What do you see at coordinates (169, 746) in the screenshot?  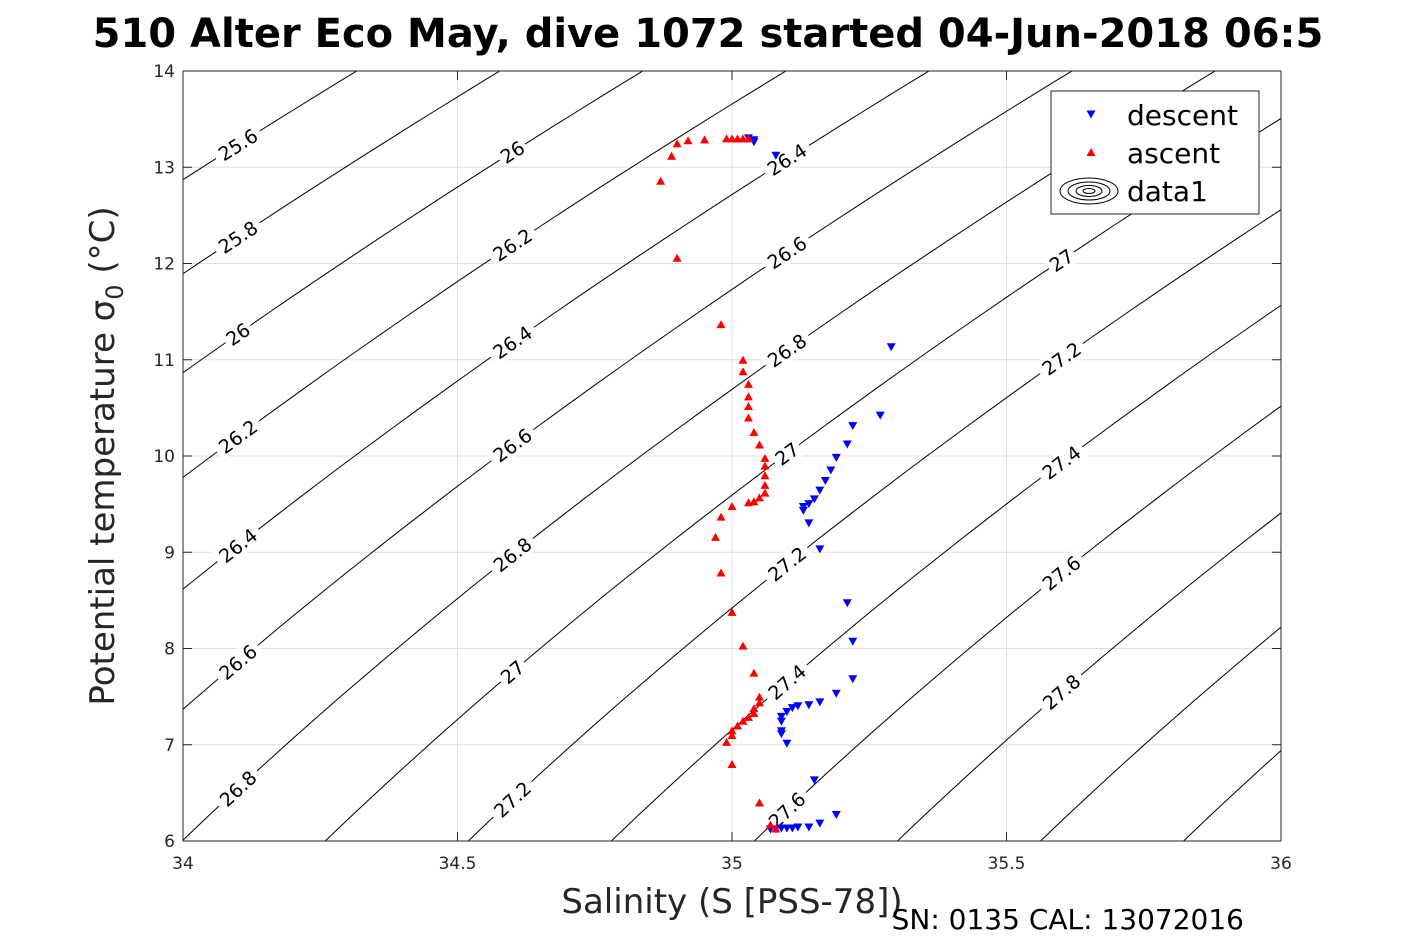 I see `y-tick-label: 7` at bounding box center [169, 746].